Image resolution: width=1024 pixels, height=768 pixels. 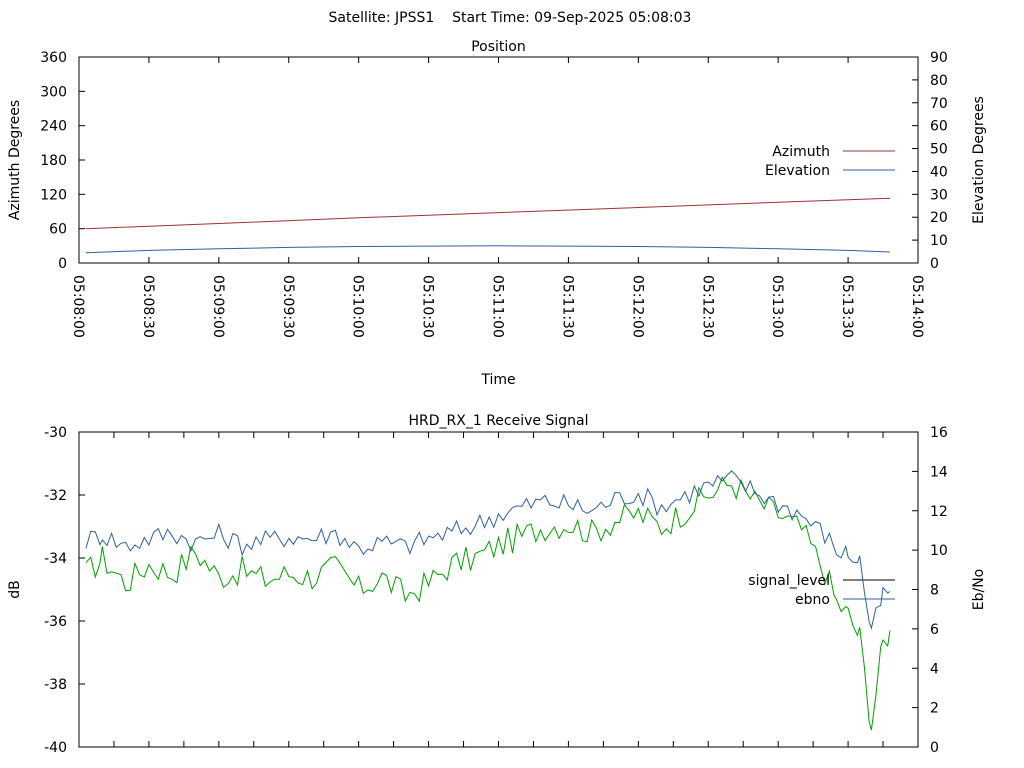 What do you see at coordinates (62, 264) in the screenshot?
I see `y-tick-label: 0` at bounding box center [62, 264].